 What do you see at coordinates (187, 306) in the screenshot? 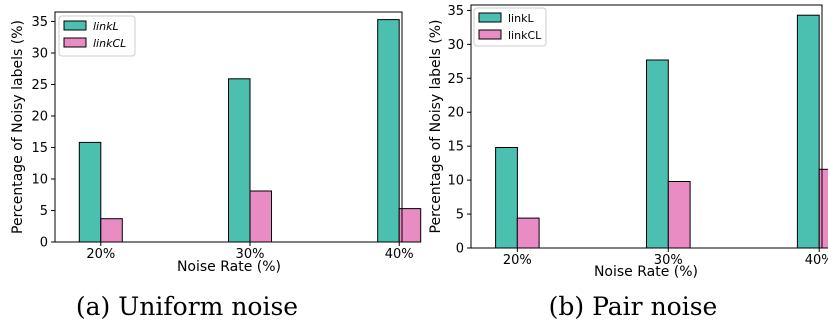
I see `panel-caption: (a) Uniform noise` at bounding box center [187, 306].